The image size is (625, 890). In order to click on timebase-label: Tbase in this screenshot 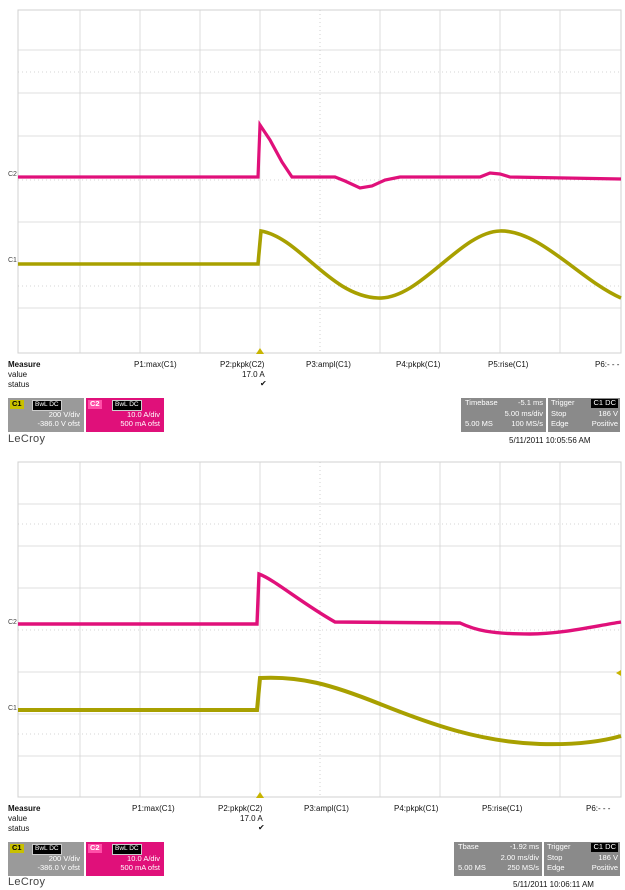, I will do `click(468, 846)`.